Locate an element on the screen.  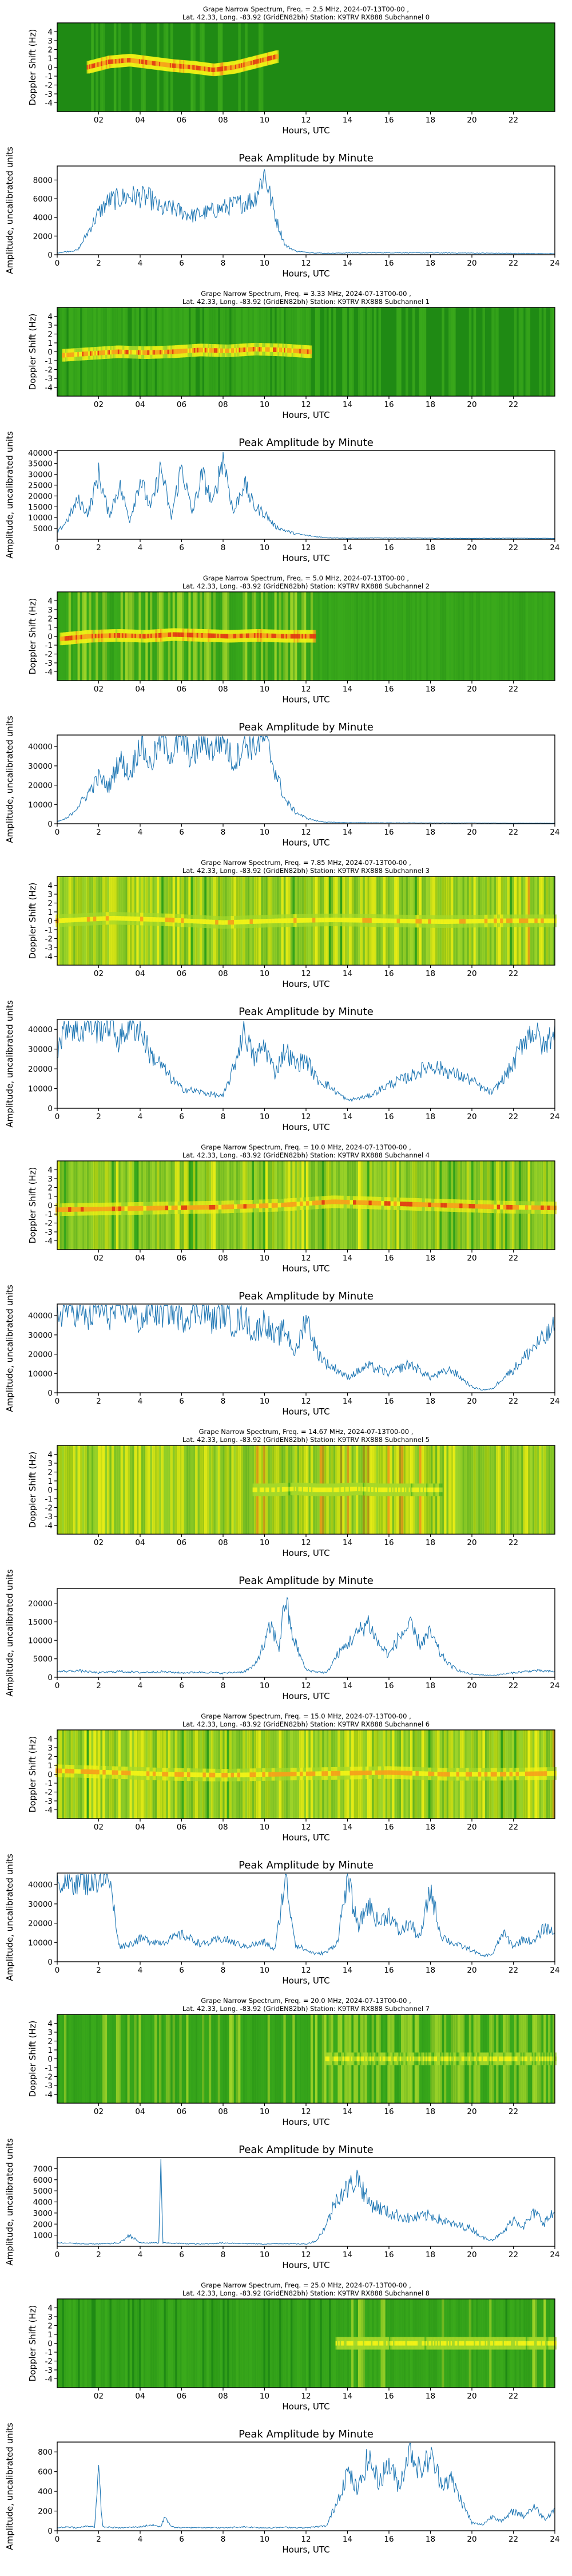
x-tick-label: 2 is located at coordinates (98, 263).